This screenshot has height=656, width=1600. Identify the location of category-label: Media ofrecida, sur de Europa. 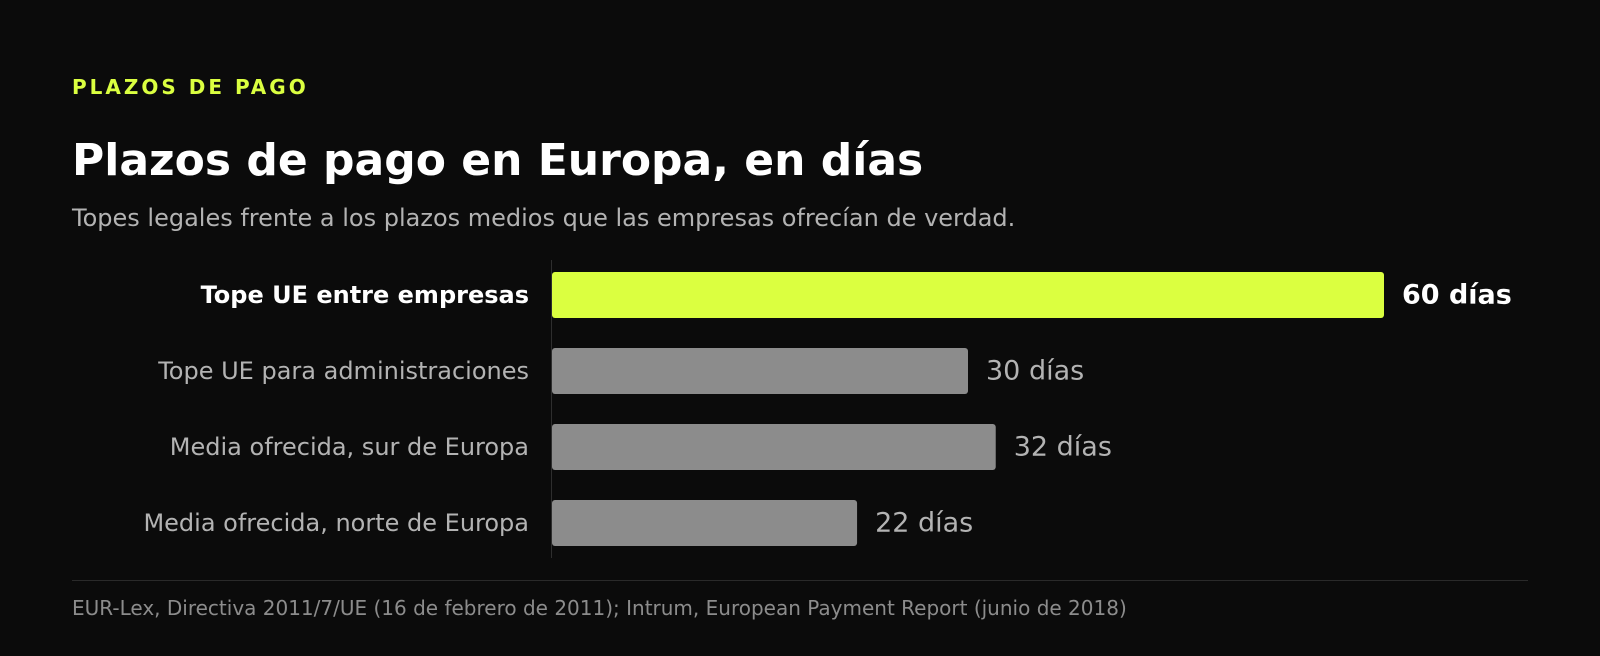
(349, 447).